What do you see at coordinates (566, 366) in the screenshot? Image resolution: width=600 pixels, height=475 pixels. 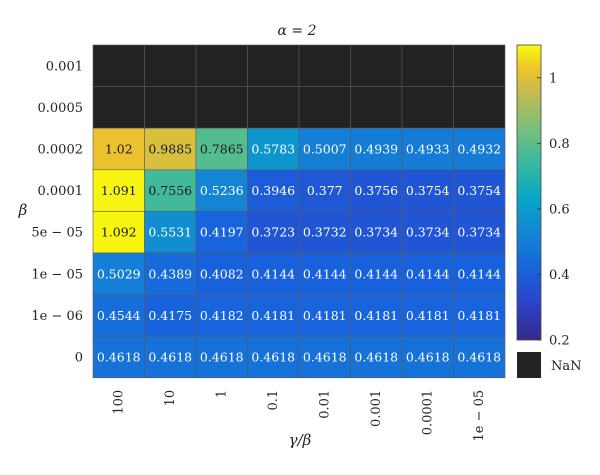 I see `nan-label: NaN` at bounding box center [566, 366].